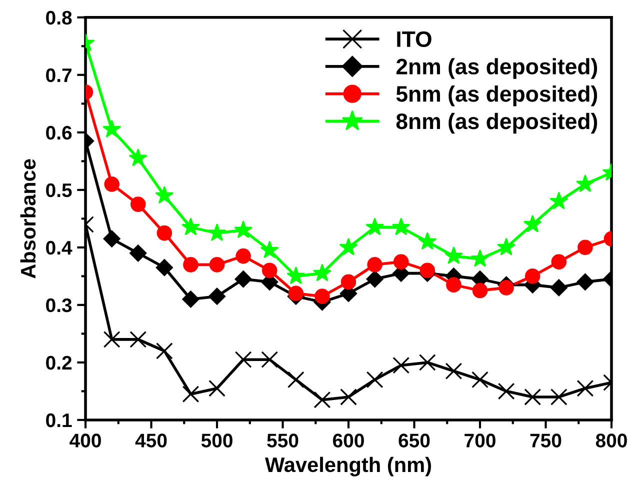 The width and height of the screenshot is (643, 497). Describe the element at coordinates (59, 17) in the screenshot. I see `y-tick-label: 0.8` at that location.